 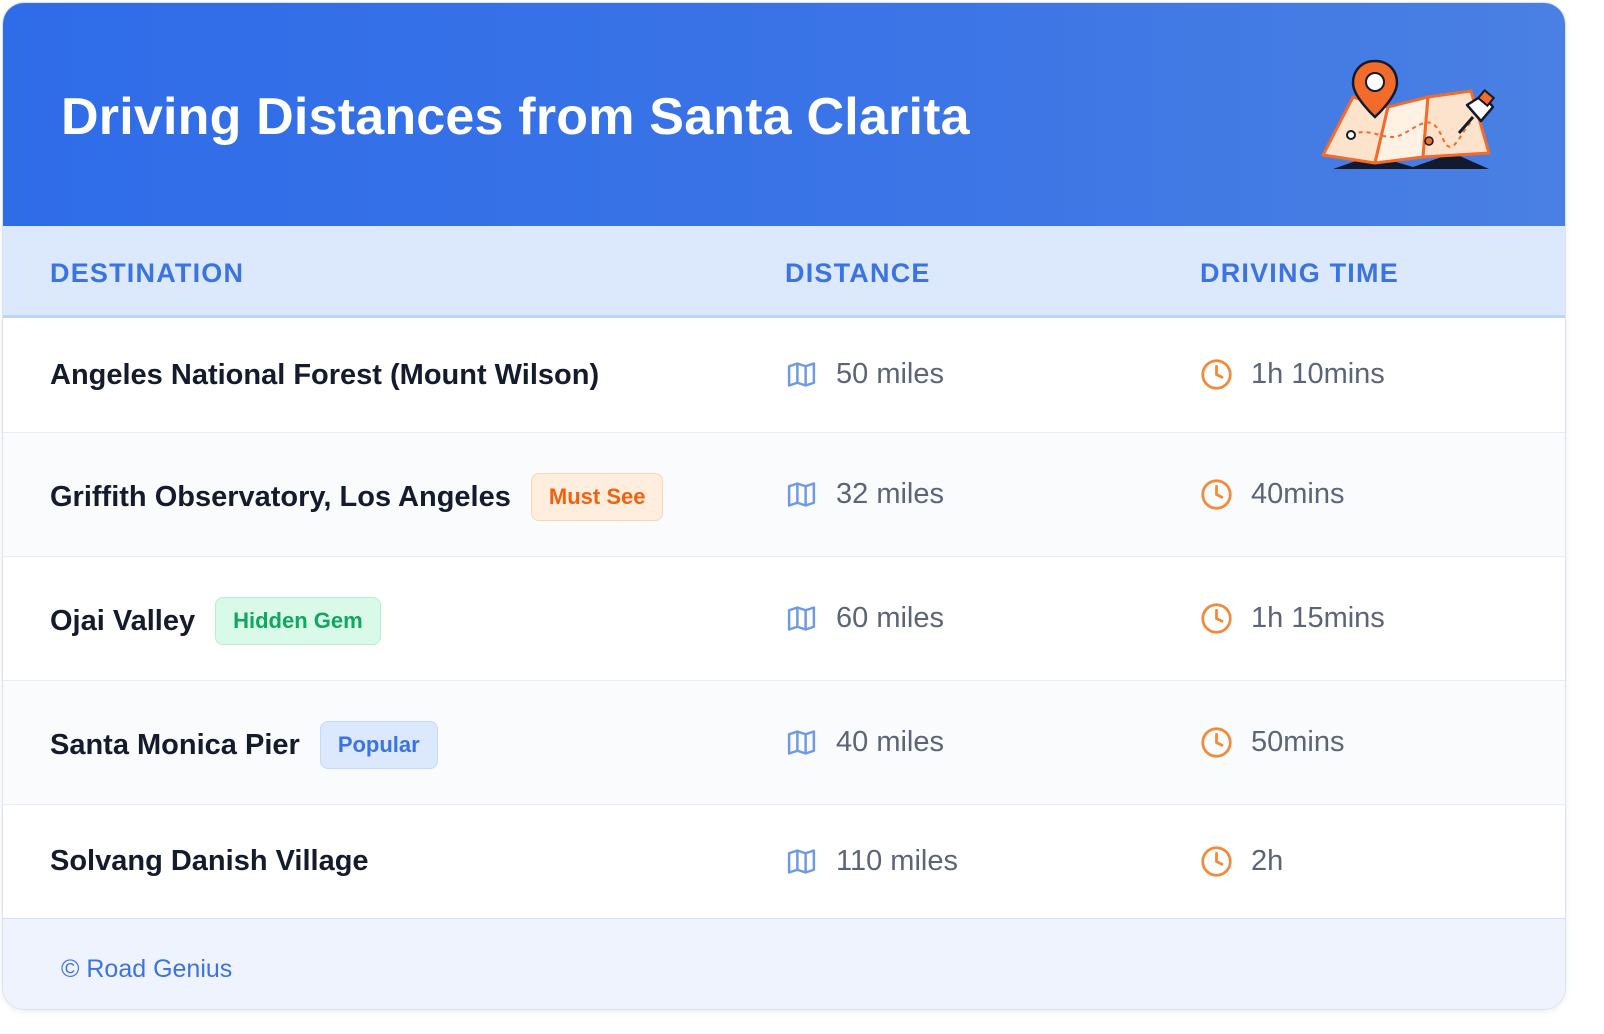 What do you see at coordinates (147, 273) in the screenshot?
I see `column-header-destination: DESTINATION` at bounding box center [147, 273].